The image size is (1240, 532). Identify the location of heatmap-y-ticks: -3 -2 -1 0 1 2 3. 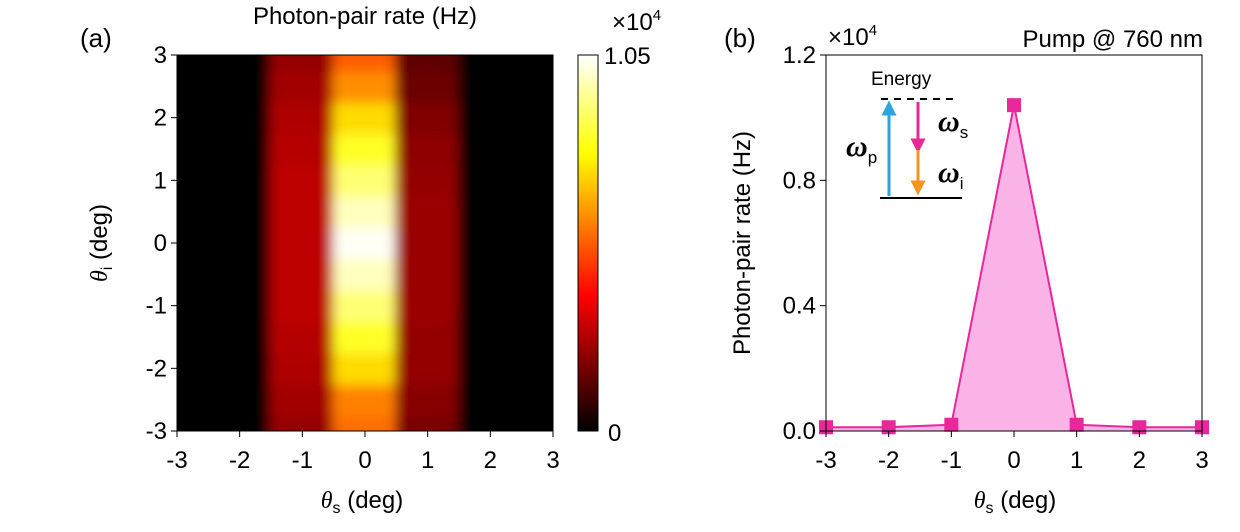
(161, 243).